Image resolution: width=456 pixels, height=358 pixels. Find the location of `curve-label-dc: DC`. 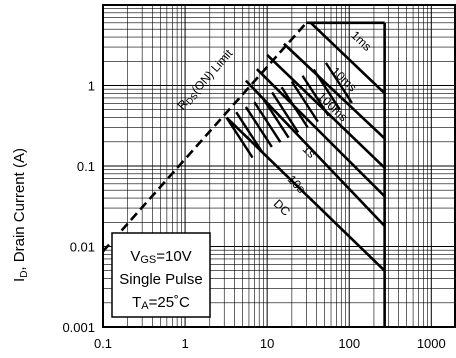

curve-label-dc: DC is located at coordinates (282, 208).